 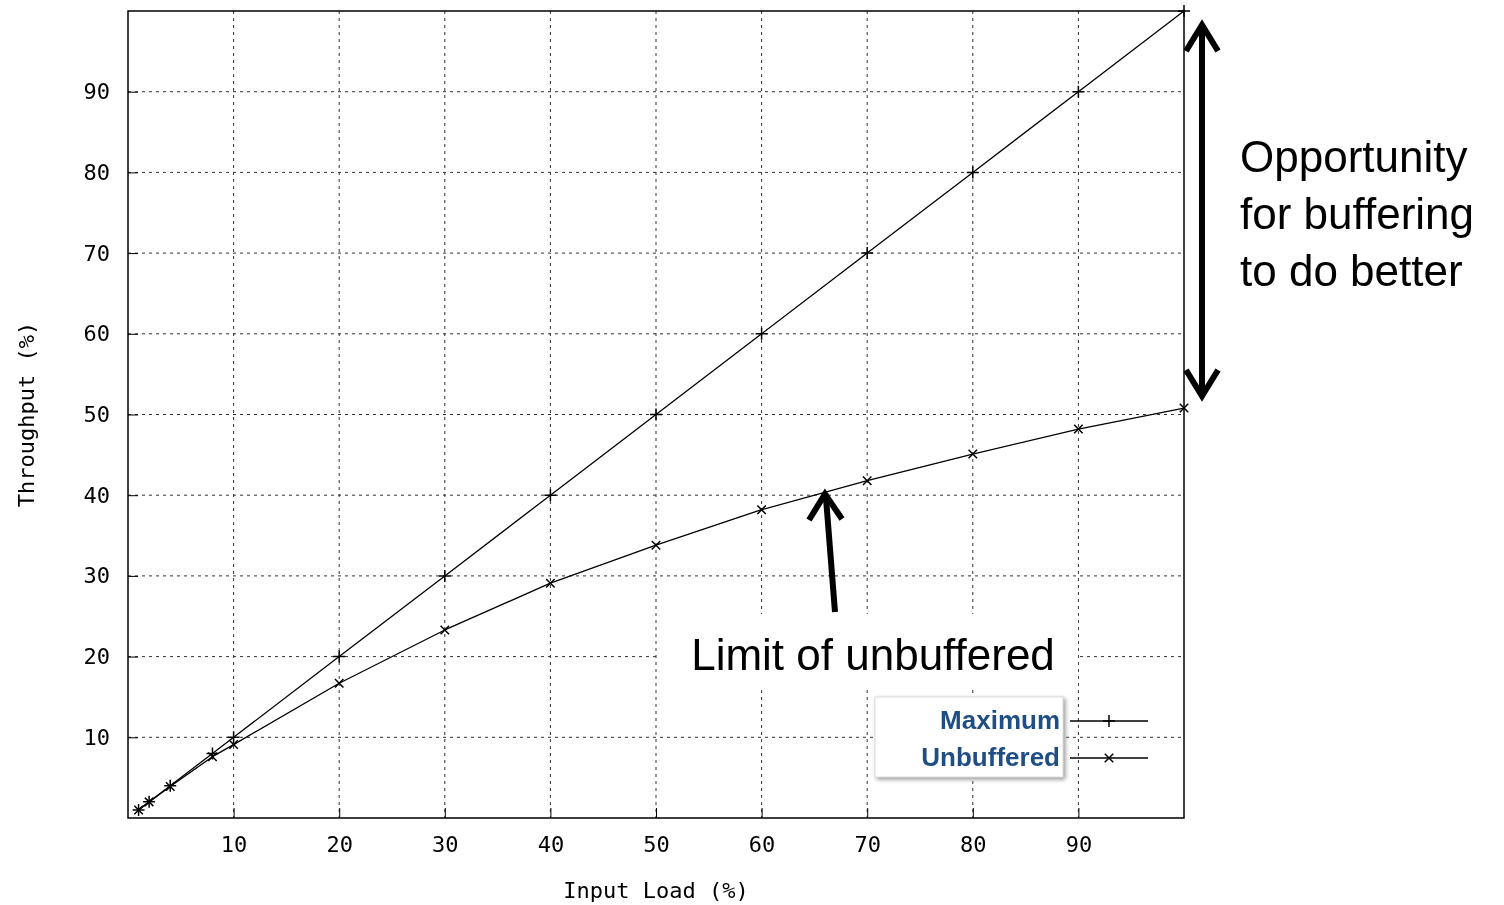 What do you see at coordinates (867, 844) in the screenshot?
I see `x-tick-label: 70` at bounding box center [867, 844].